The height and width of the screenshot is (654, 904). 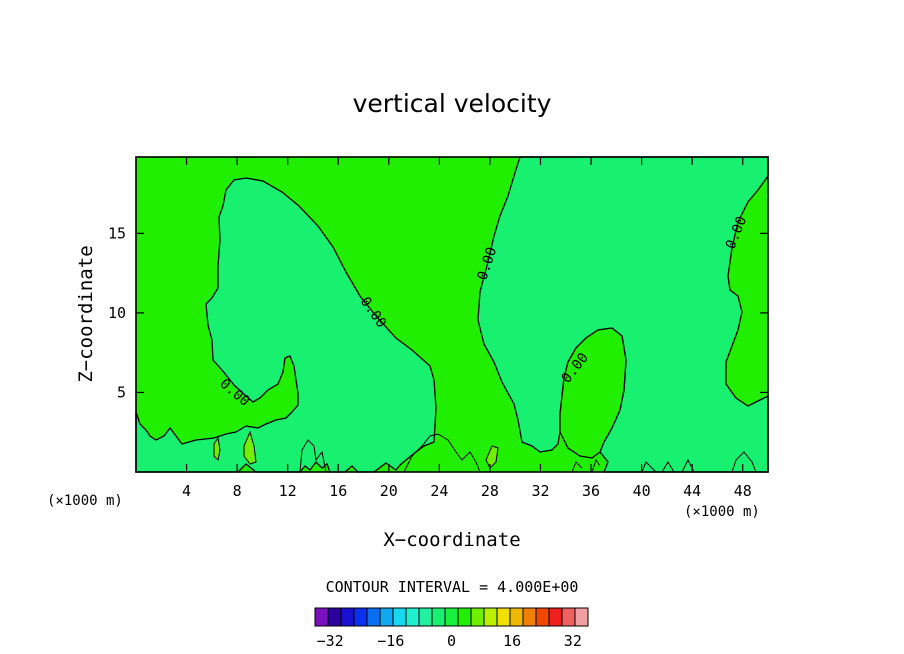 What do you see at coordinates (642, 491) in the screenshot?
I see `x-tick-label: 40` at bounding box center [642, 491].